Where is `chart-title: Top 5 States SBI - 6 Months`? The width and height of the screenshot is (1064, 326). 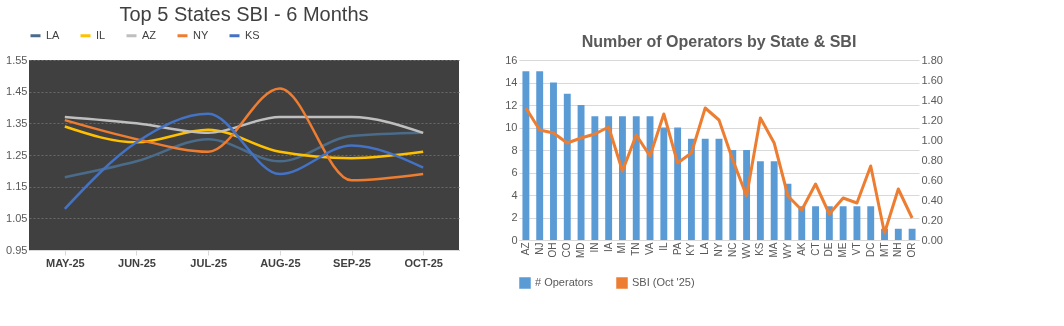 chart-title: Top 5 States SBI - 6 Months is located at coordinates (244, 14).